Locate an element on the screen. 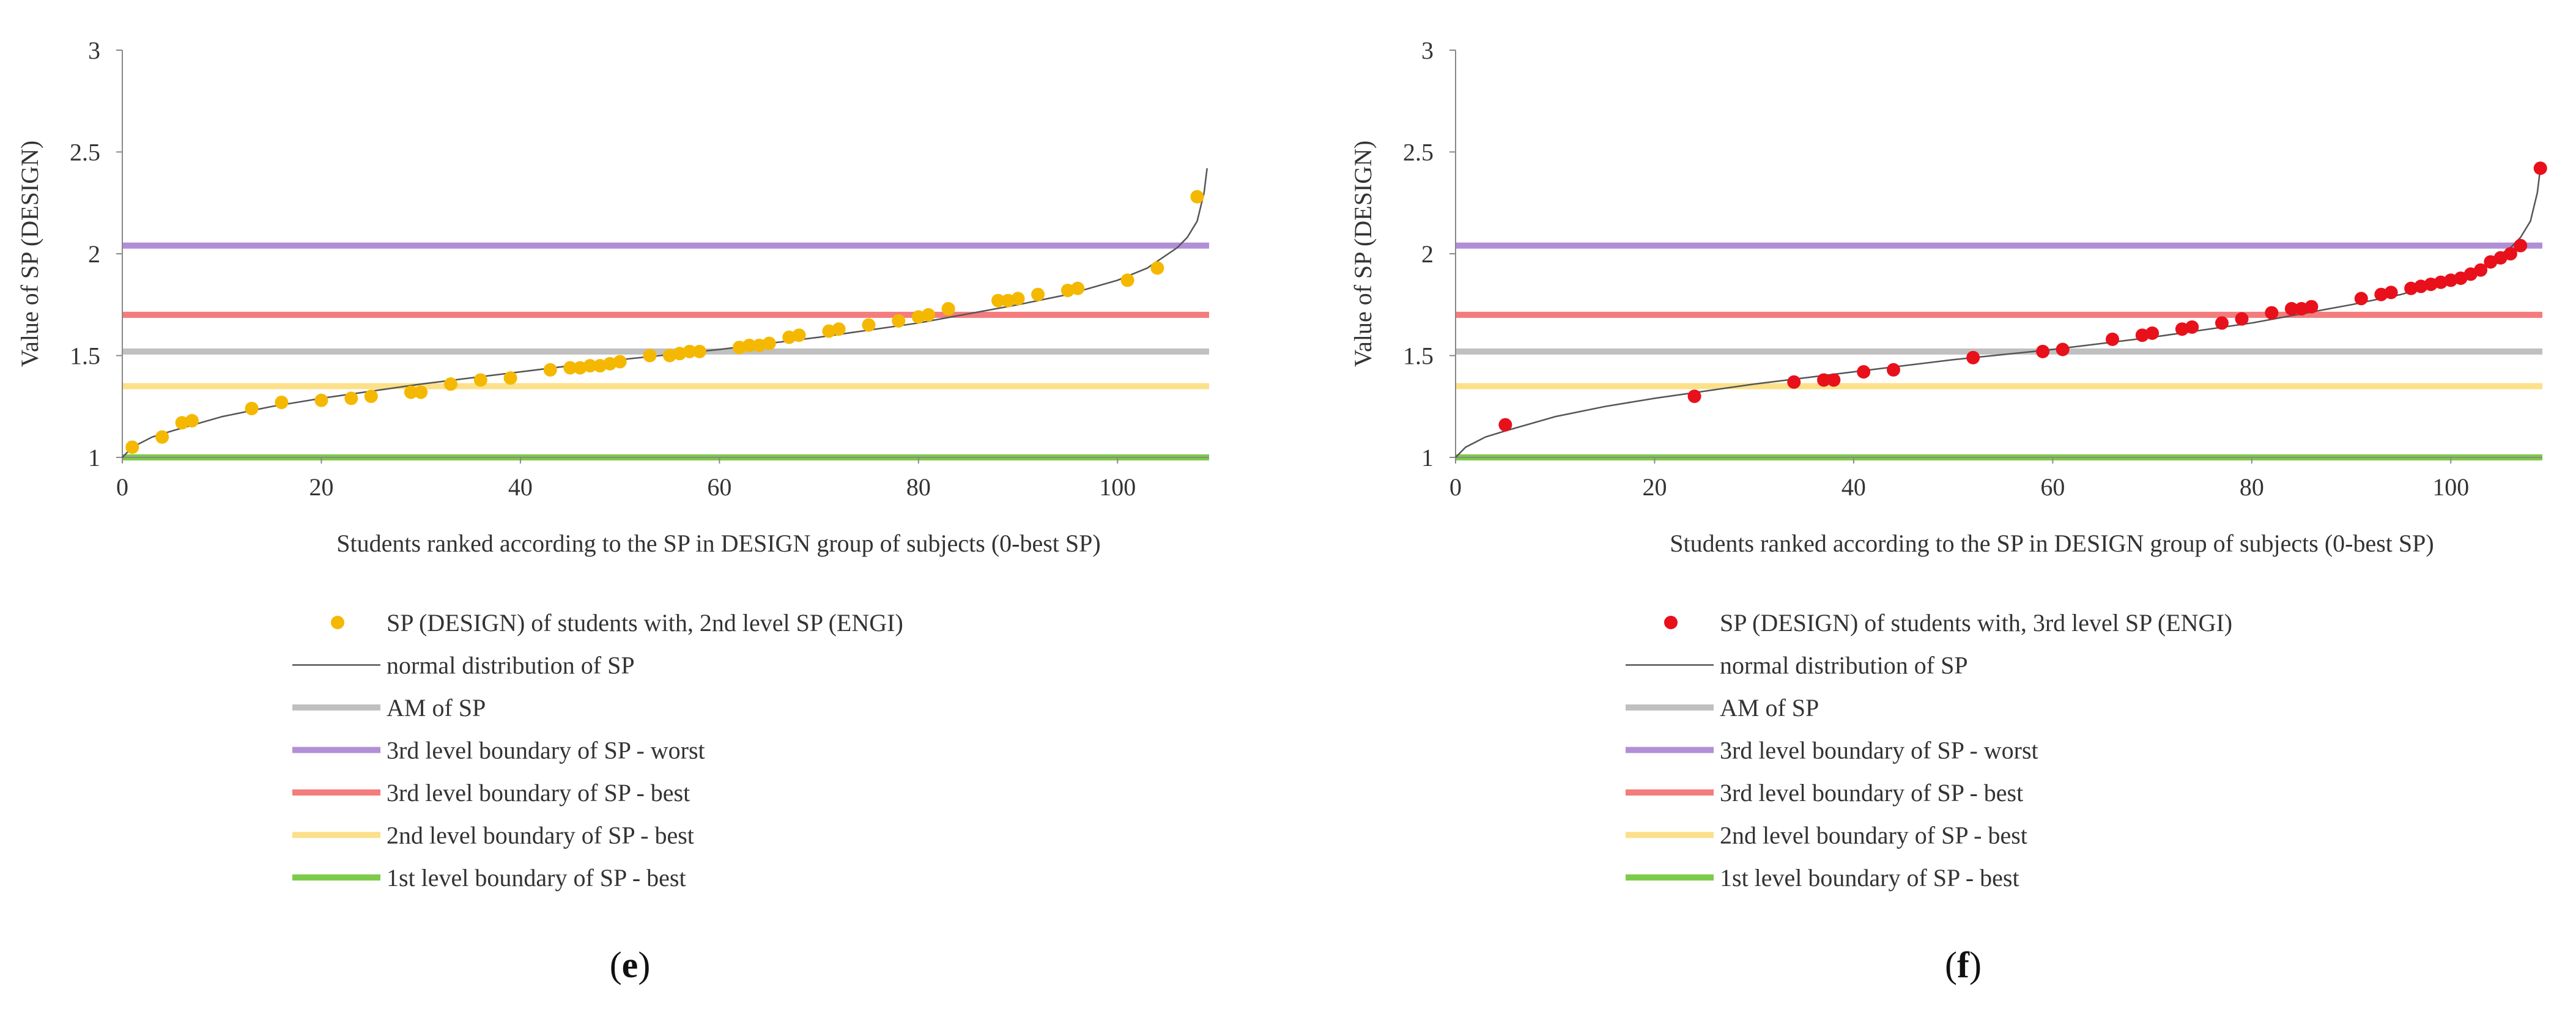 The image size is (2576, 1012). x-tick-label: 100 is located at coordinates (1117, 487).